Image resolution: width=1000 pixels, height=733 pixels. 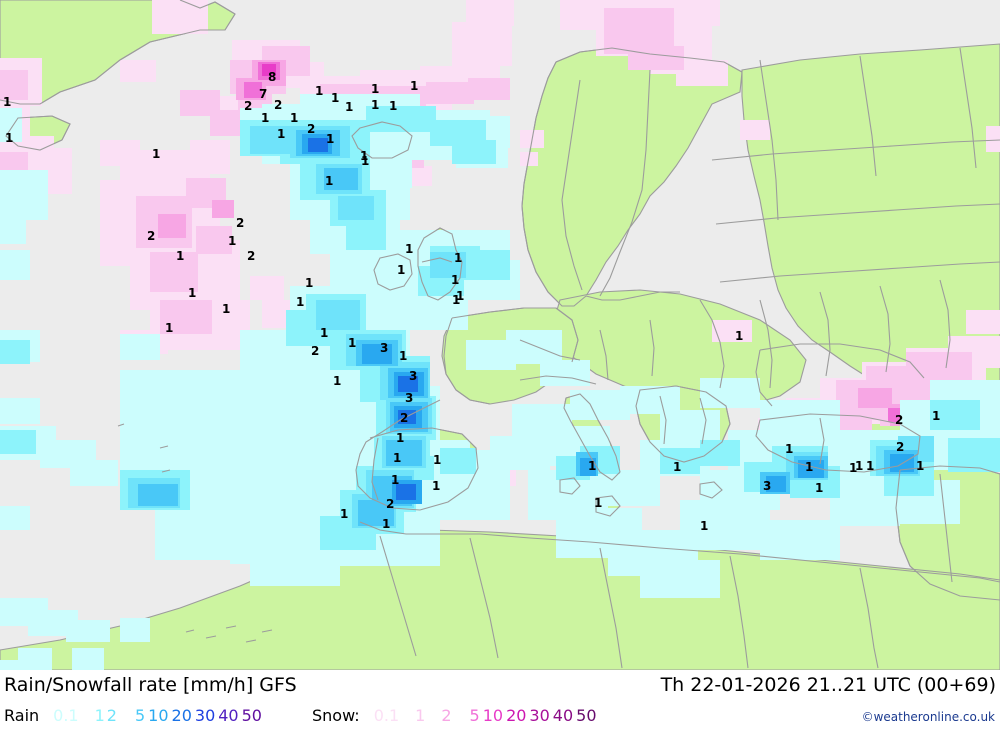 I want to click on snow-legend-label: Snow:, so click(x=336, y=715).